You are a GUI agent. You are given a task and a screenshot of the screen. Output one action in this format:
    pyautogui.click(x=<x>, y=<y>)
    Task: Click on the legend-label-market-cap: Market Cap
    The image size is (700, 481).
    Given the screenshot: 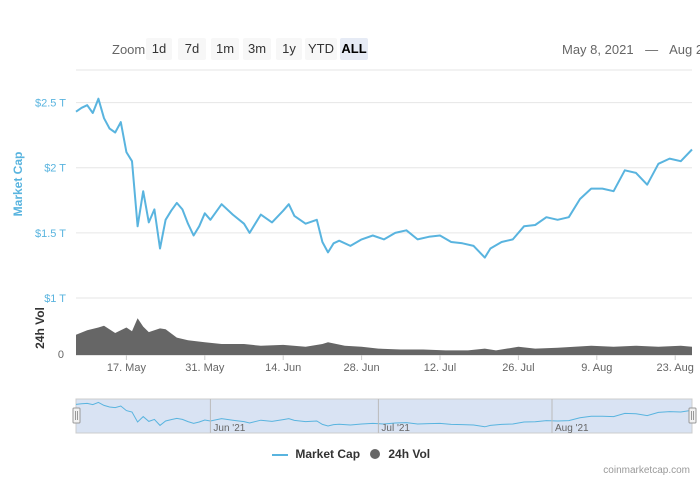 What is the action you would take?
    pyautogui.click(x=328, y=454)
    